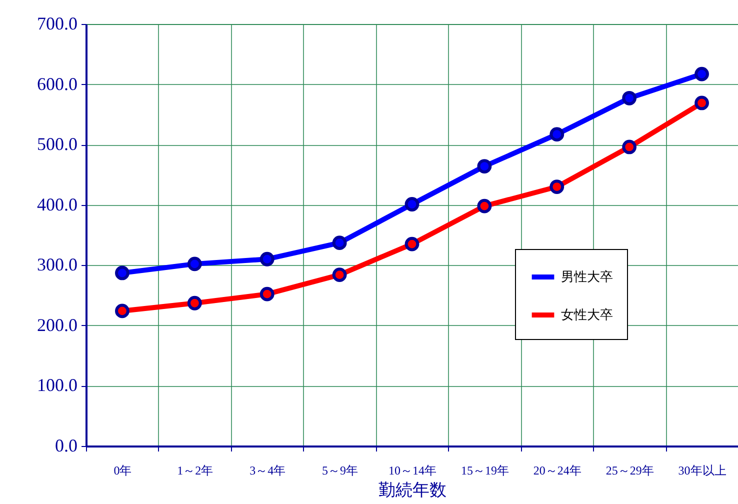  What do you see at coordinates (57, 144) in the screenshot?
I see `y-tick-label: 500.0` at bounding box center [57, 144].